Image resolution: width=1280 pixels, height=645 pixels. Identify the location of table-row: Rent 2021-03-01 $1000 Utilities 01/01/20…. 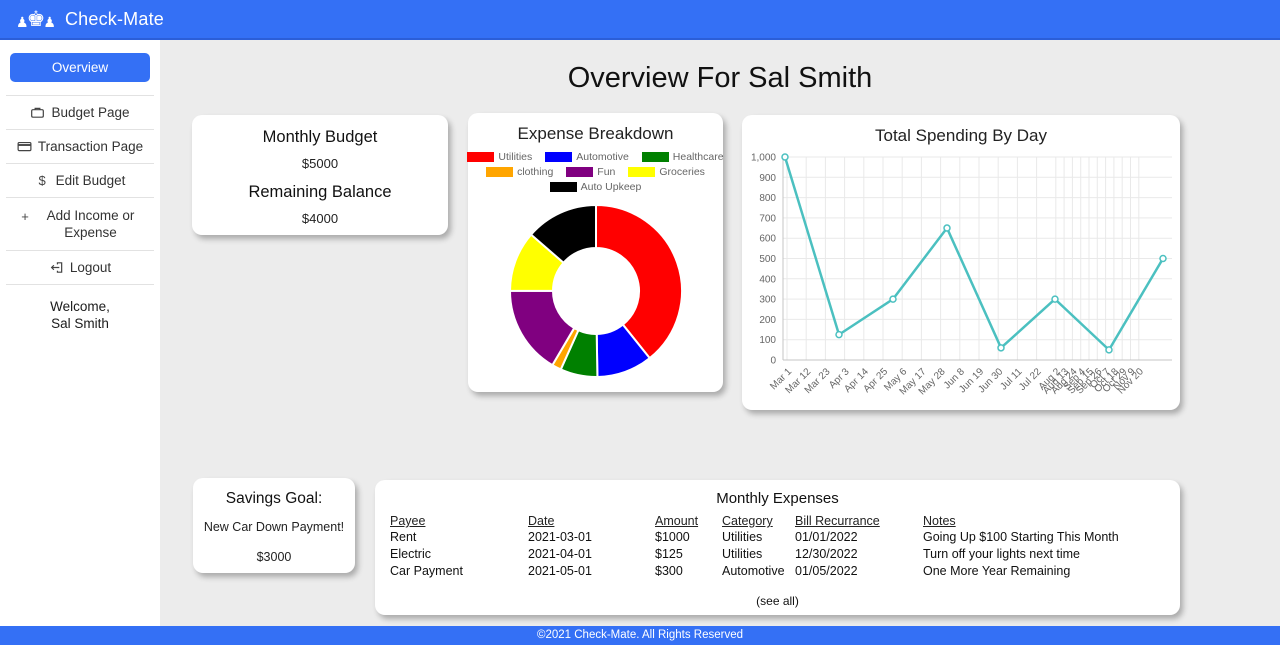
(777, 537).